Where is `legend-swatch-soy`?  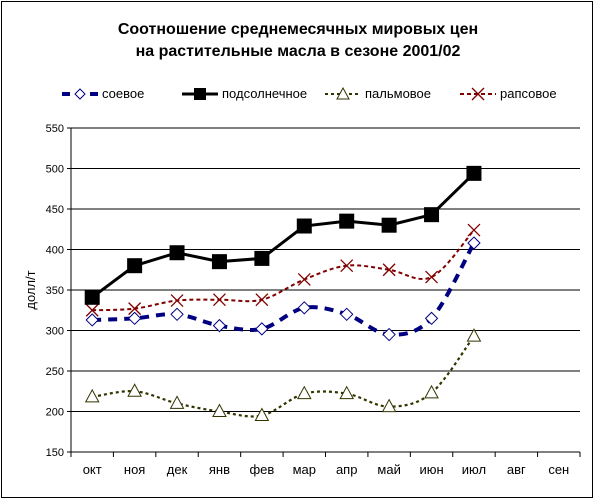 legend-swatch-soy is located at coordinates (80, 93).